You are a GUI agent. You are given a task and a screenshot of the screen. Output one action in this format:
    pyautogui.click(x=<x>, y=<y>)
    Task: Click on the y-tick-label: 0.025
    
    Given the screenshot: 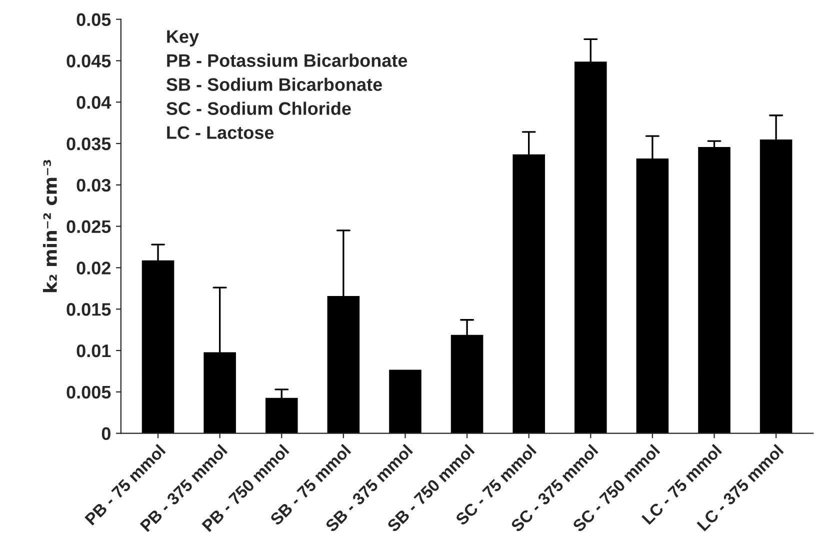 What is the action you would take?
    pyautogui.click(x=88, y=227)
    